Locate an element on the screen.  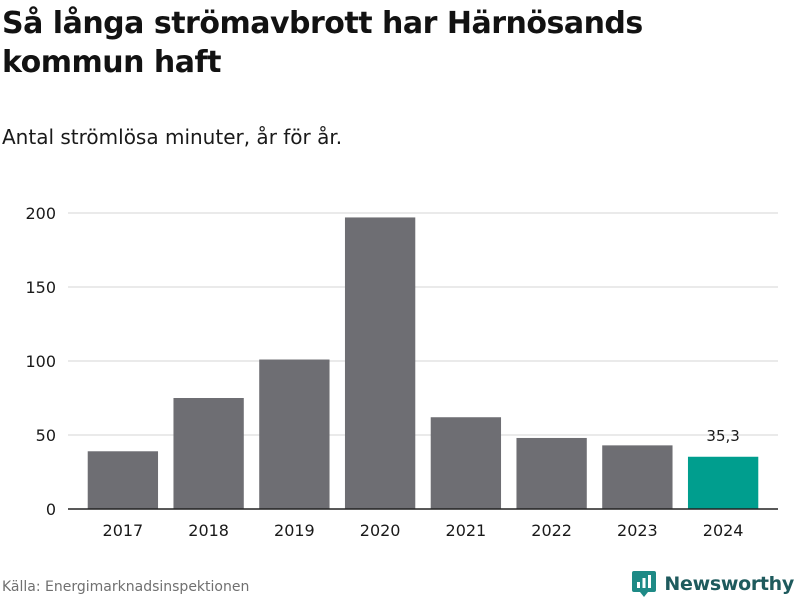
data-labels: 35,3 is located at coordinates (722, 436).